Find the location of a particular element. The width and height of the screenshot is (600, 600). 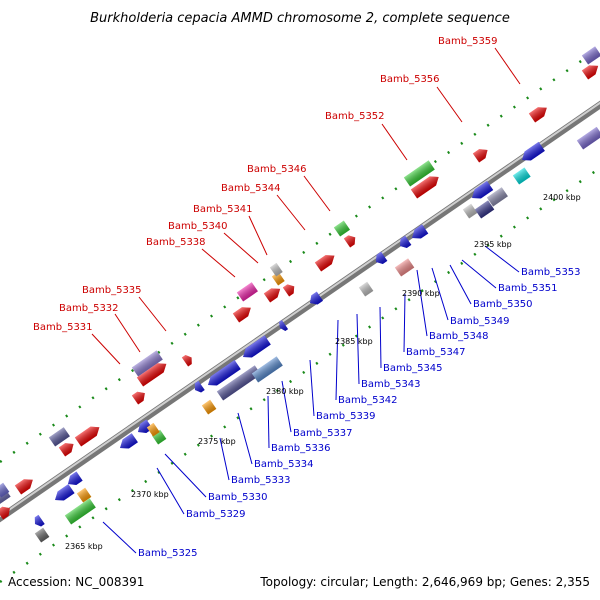

gene-label: Bamb_5345 is located at coordinates (413, 368).